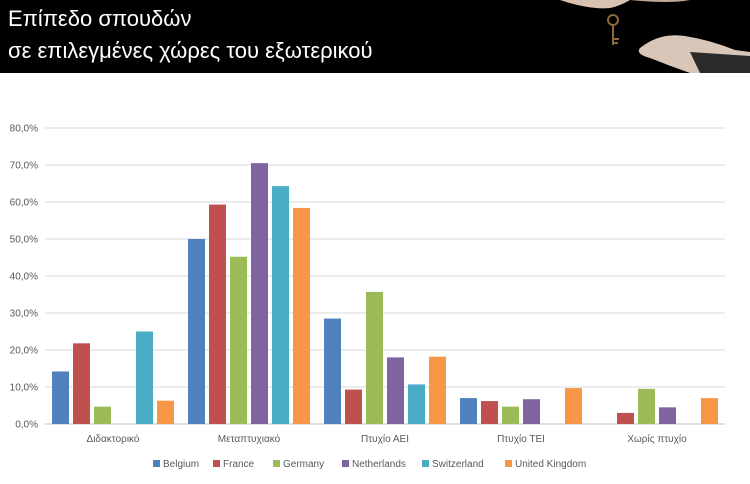 This screenshot has width=750, height=484. Describe the element at coordinates (379, 464) in the screenshot. I see `legend-label: Netherlands` at that location.